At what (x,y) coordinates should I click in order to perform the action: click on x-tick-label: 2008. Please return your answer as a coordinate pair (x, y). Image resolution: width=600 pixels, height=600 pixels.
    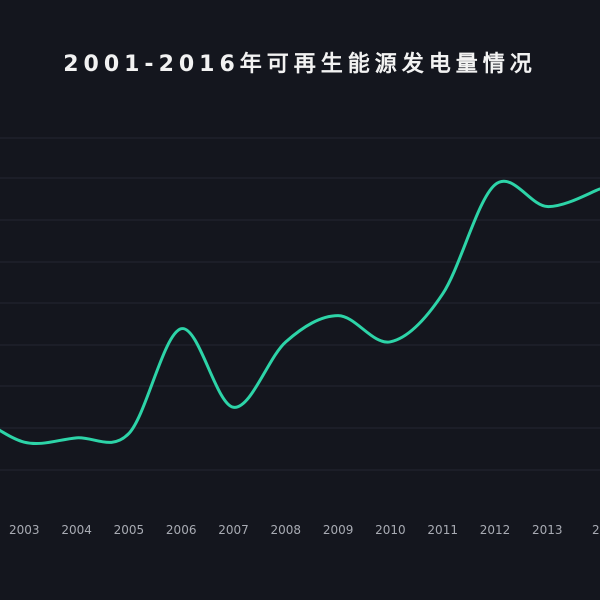
    Looking at the image, I should click on (286, 530).